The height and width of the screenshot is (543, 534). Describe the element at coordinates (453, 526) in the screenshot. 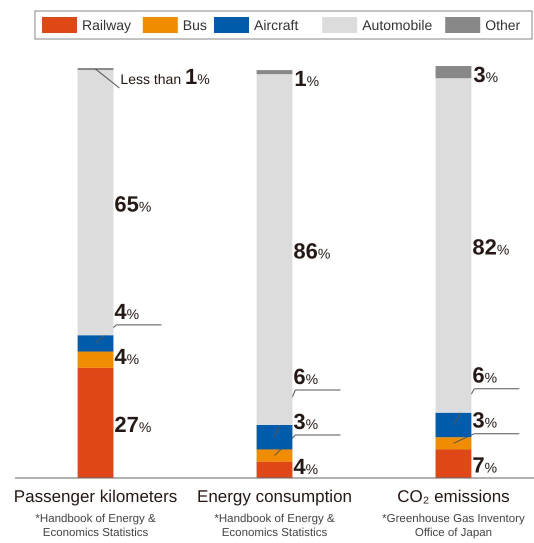

I see `text: *Greenhouse Gas Inventory Office of Japan` at that location.